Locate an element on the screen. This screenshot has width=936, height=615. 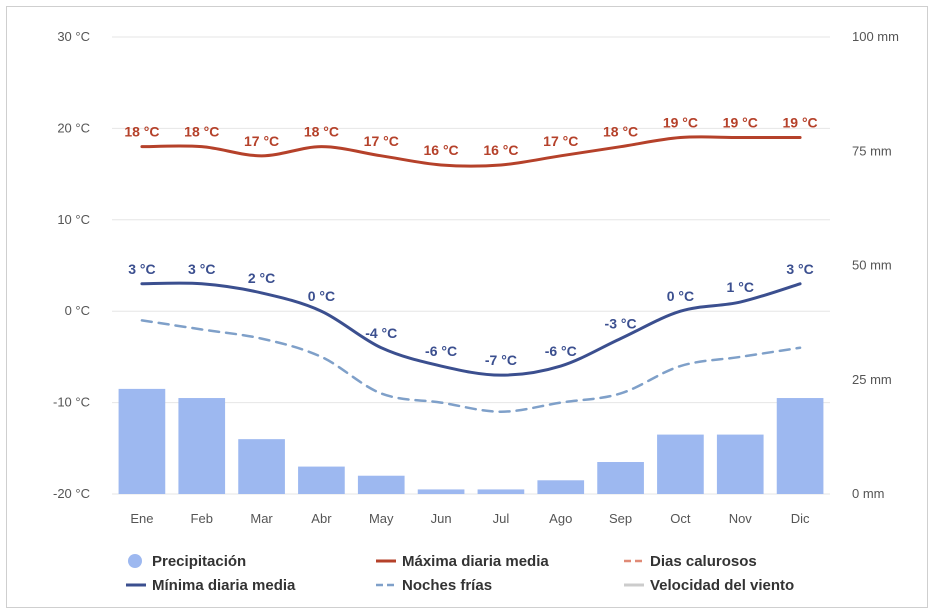
x-tick-label: Nov is located at coordinates (741, 518).